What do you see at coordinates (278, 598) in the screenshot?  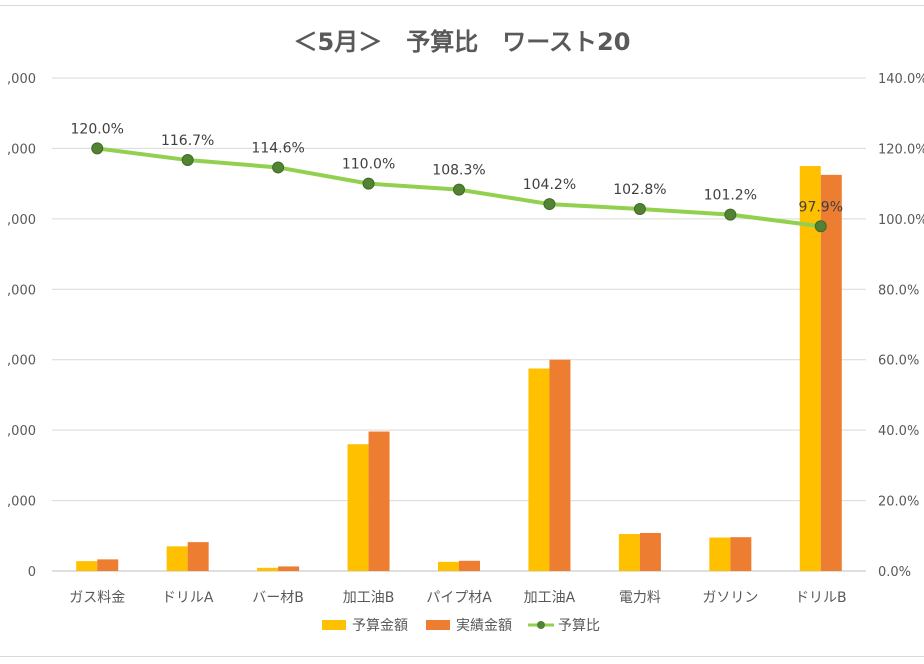 I see `x-tick-label: バー材B` at bounding box center [278, 598].